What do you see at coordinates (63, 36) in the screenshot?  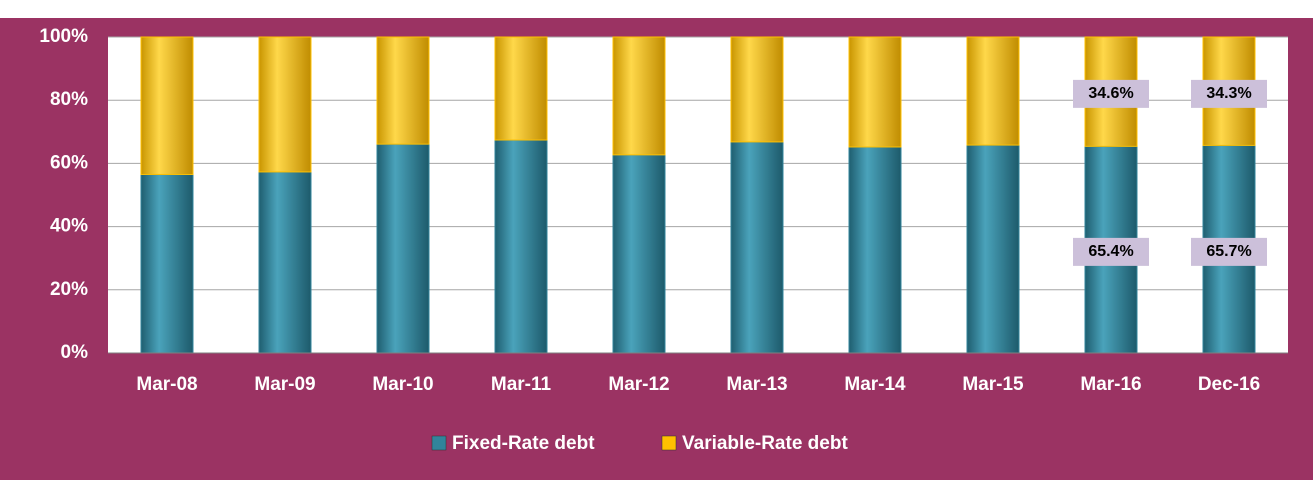 I see `y-tick-label: 100%` at bounding box center [63, 36].